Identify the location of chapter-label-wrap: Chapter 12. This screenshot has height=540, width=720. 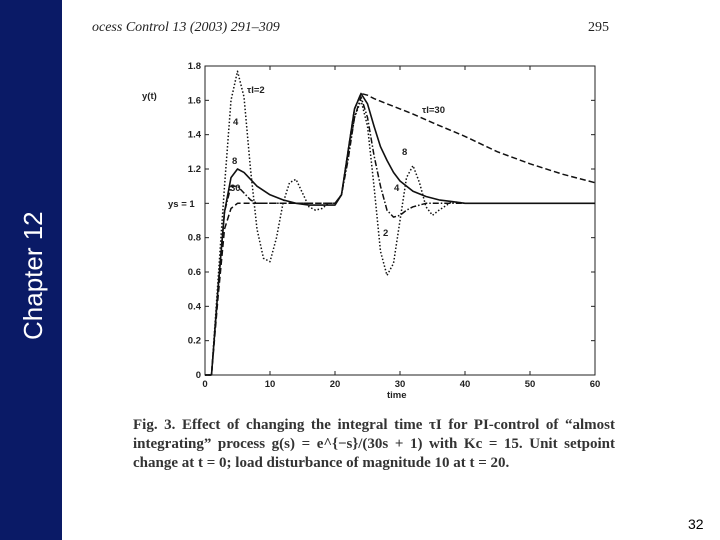
(31, 260).